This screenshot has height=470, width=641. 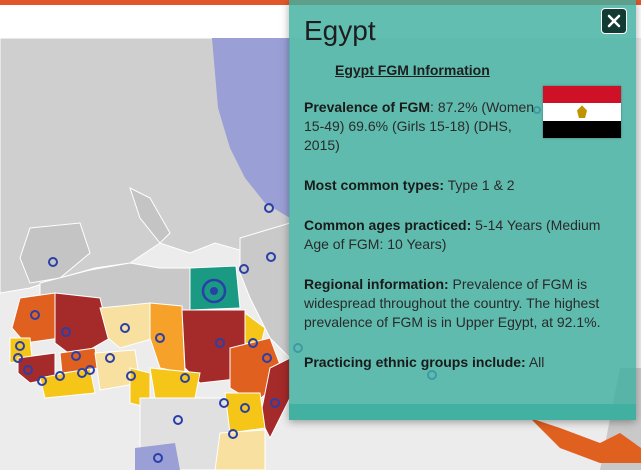 I want to click on marker-guinea, so click(x=28, y=370).